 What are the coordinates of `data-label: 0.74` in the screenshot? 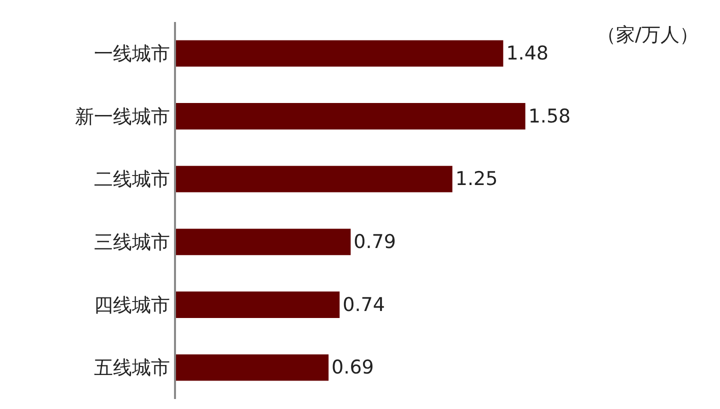 It's located at (363, 305).